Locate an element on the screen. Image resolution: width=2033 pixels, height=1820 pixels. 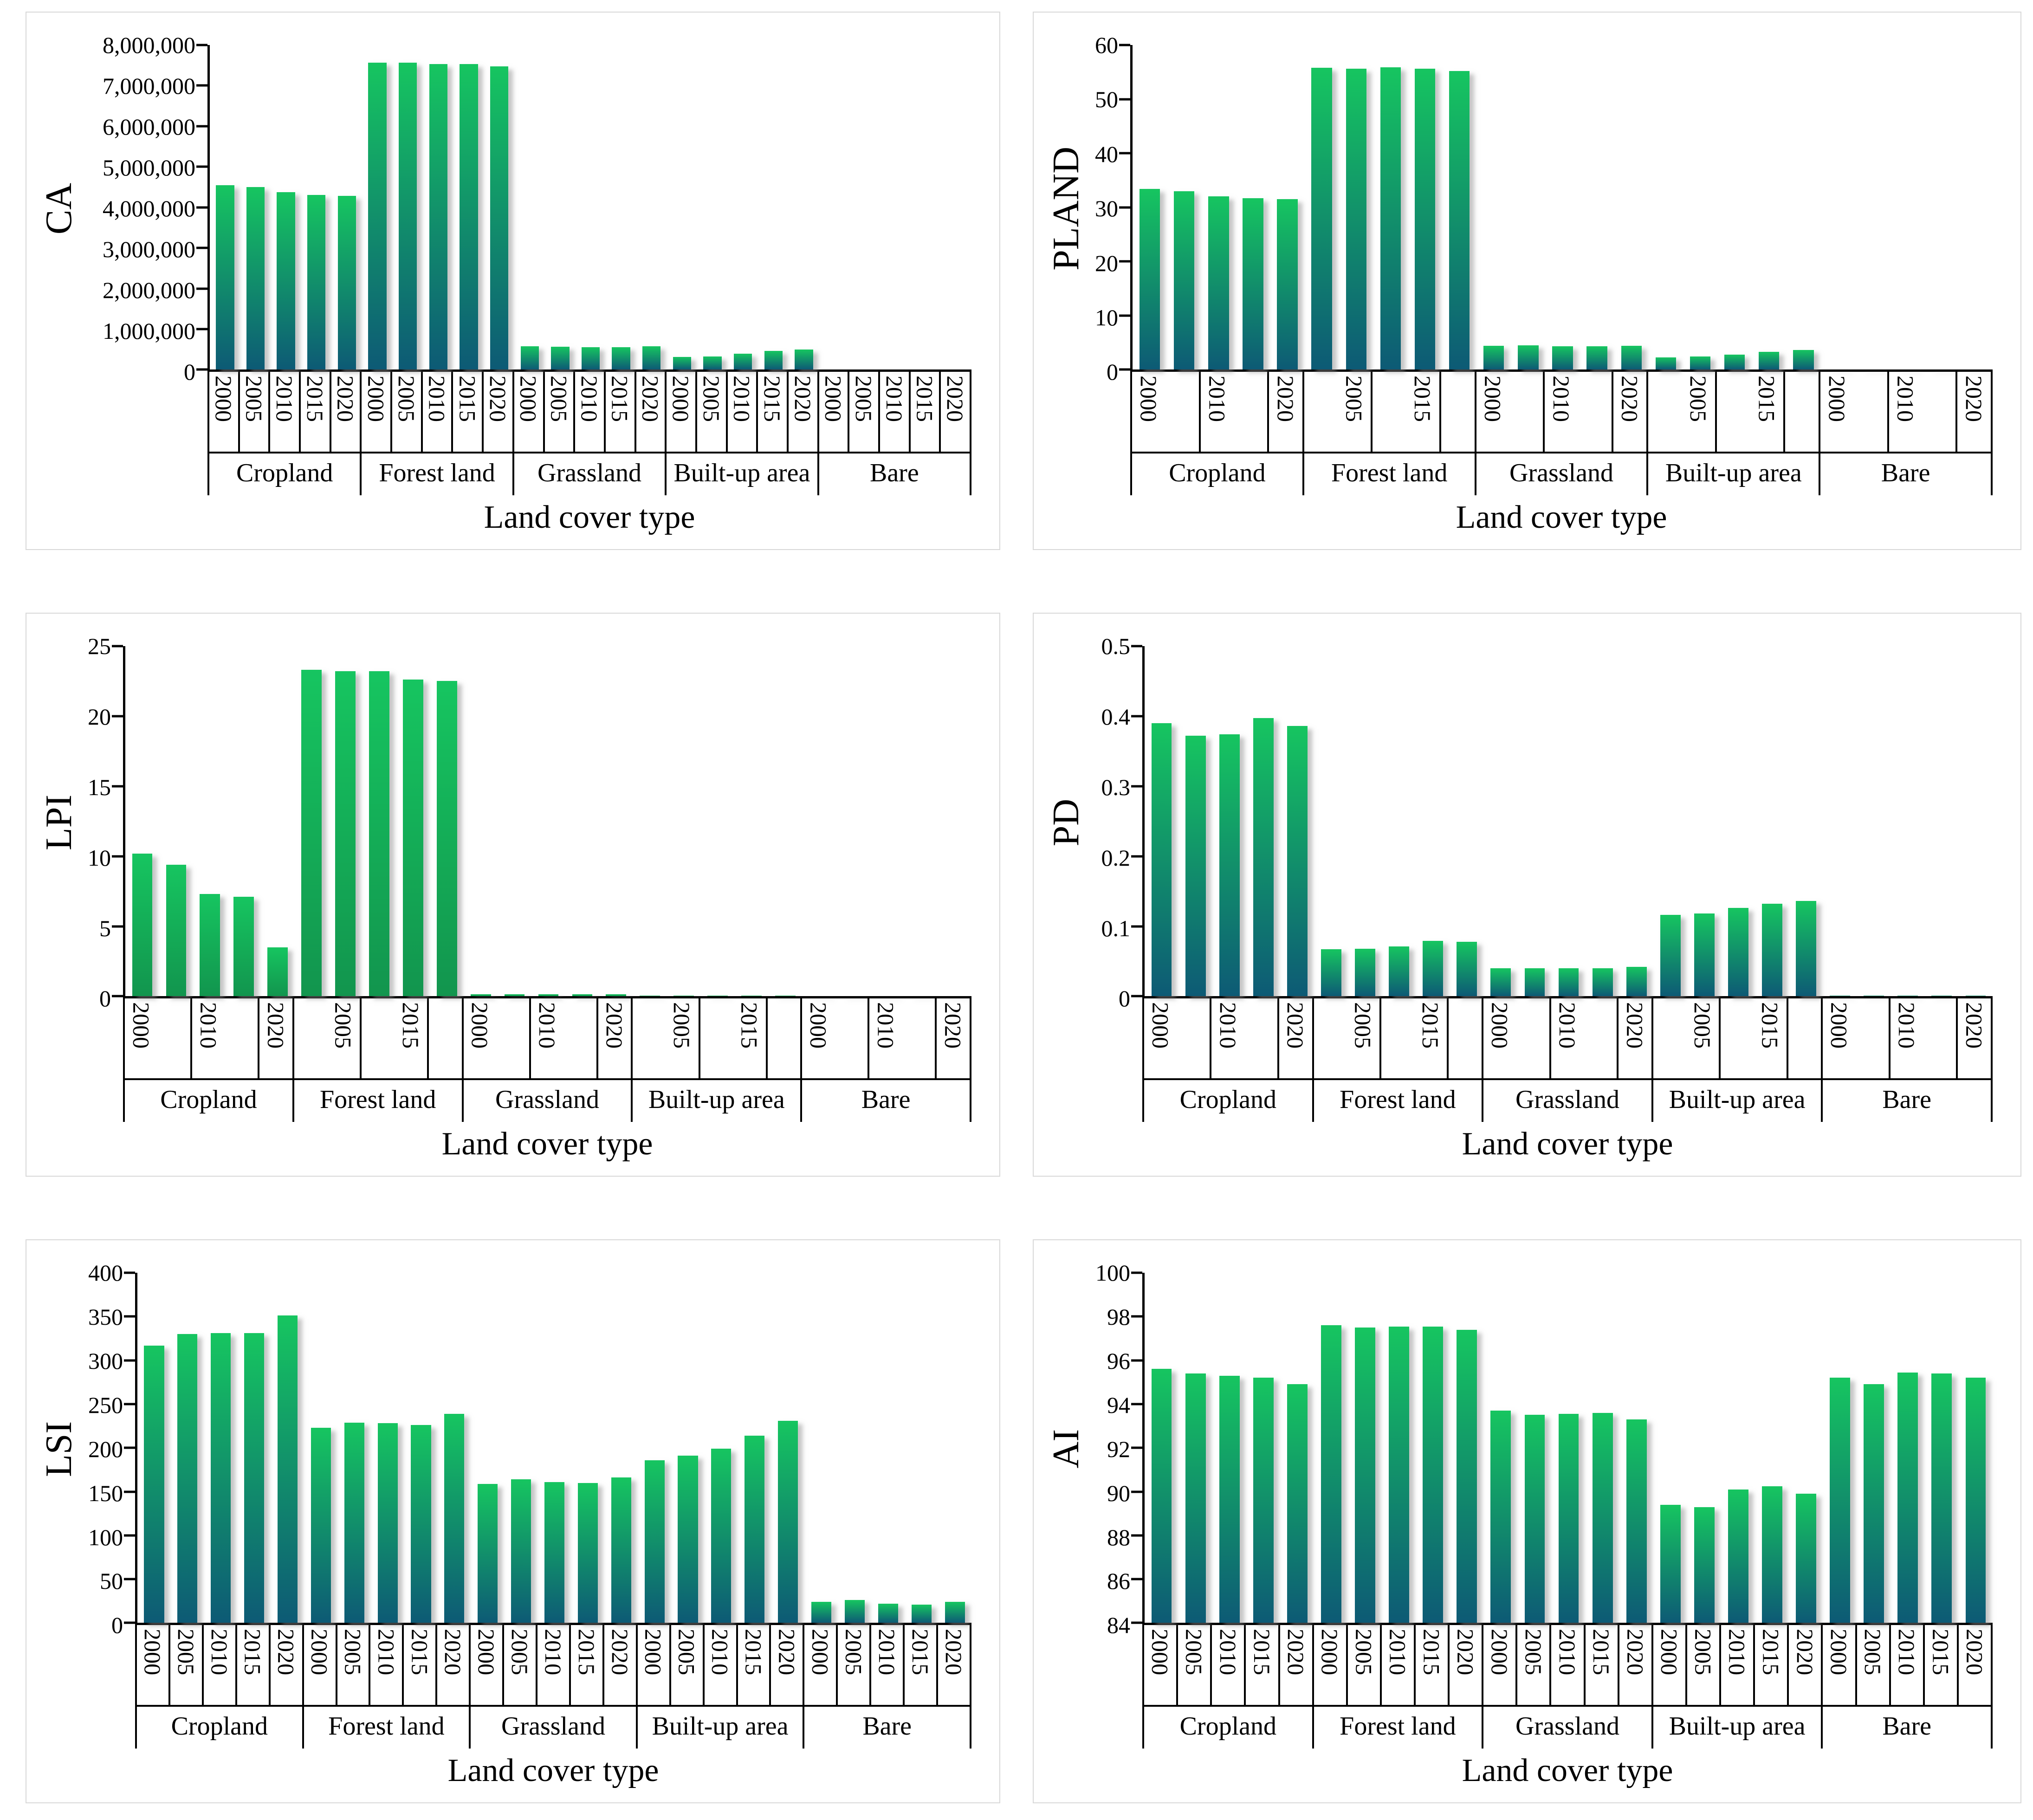
bar-ai-2000 is located at coordinates (1500, 1517).